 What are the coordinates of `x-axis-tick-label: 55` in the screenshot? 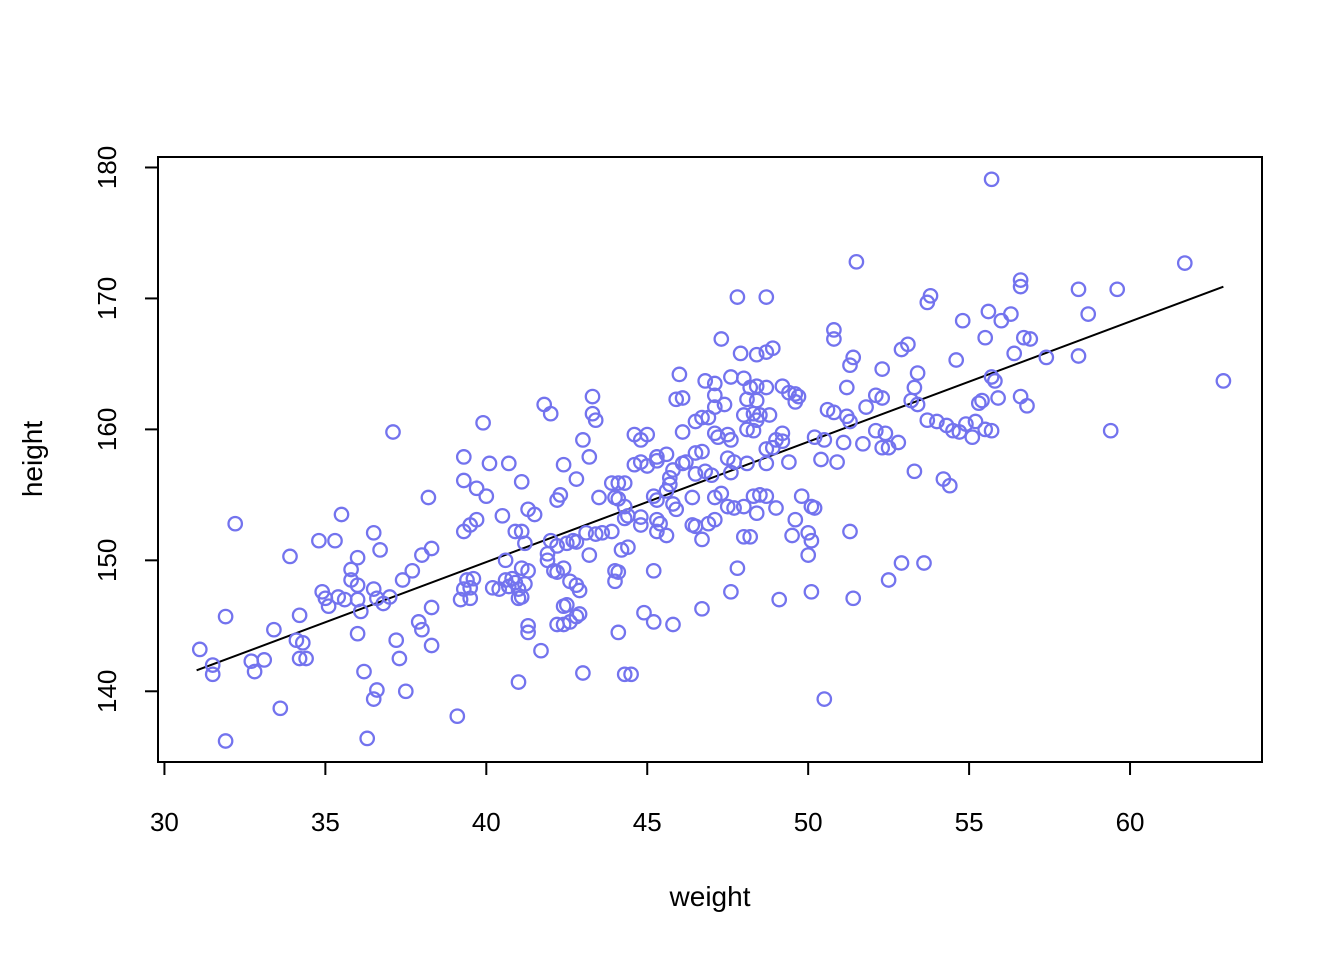 It's located at (969, 822).